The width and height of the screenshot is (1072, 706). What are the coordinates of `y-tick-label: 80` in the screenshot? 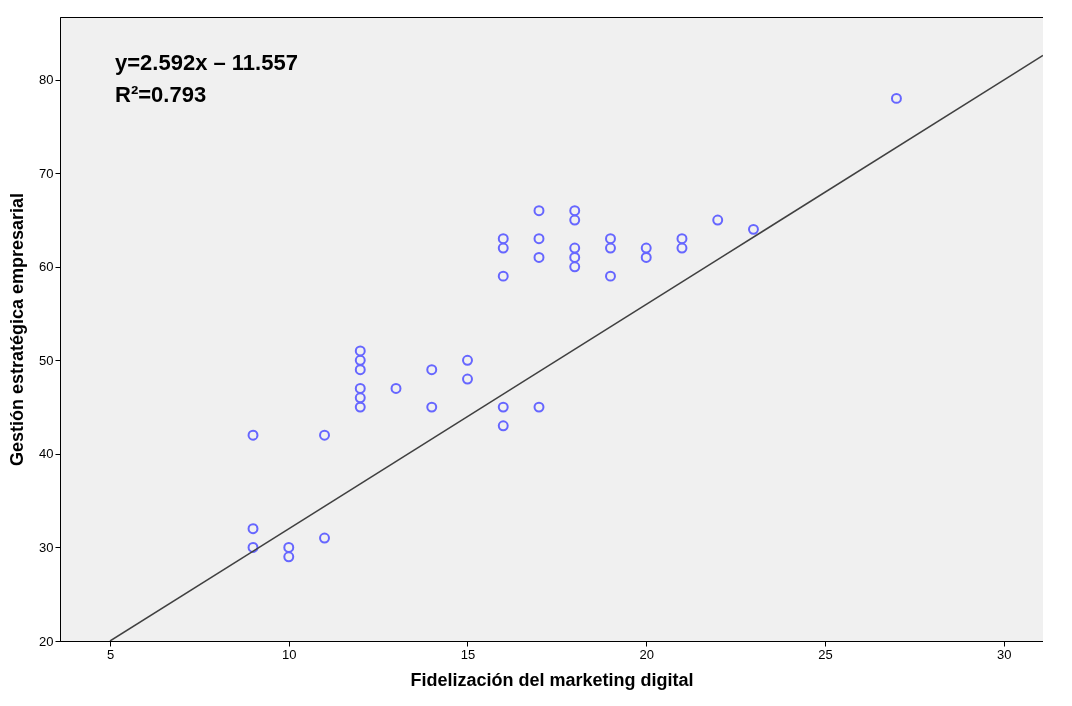 It's located at (46, 80).